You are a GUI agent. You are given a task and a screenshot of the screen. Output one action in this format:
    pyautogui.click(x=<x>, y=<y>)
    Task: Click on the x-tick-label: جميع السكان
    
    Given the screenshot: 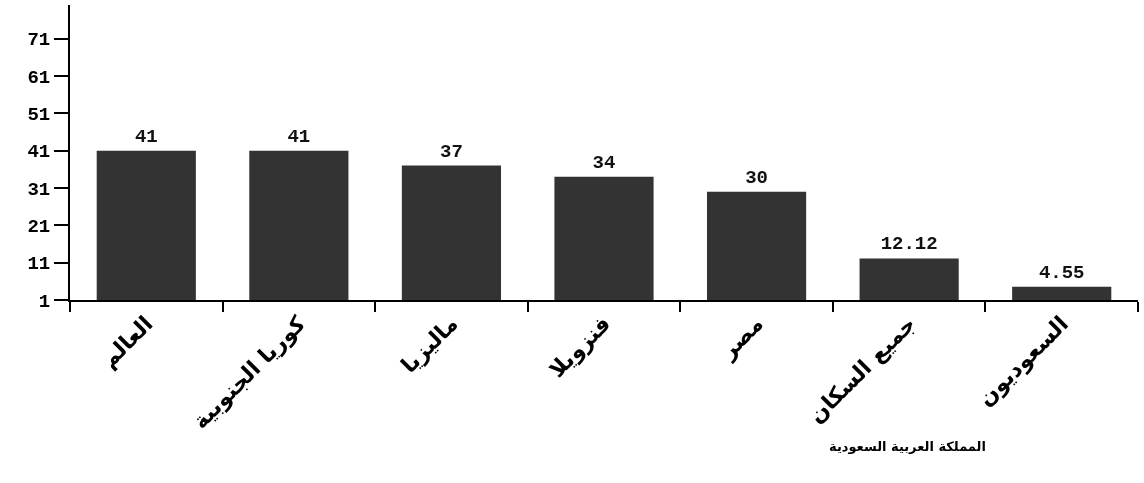 What is the action you would take?
    pyautogui.click(x=862, y=370)
    